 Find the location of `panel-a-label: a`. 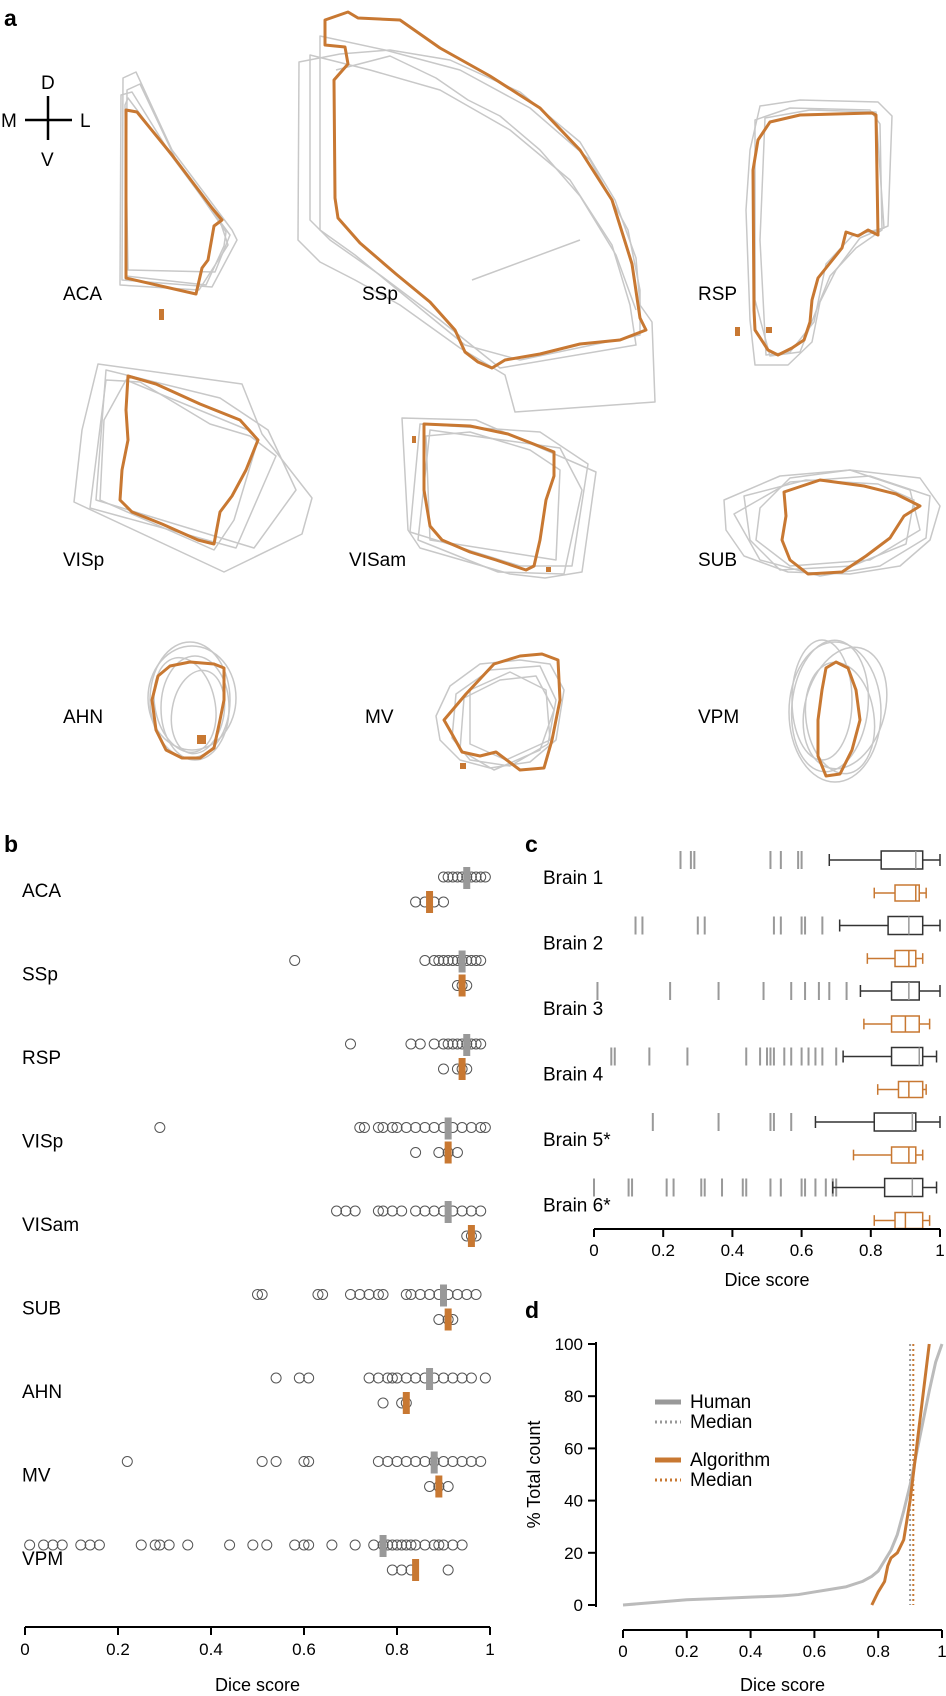

panel-a-label: a is located at coordinates (10, 18).